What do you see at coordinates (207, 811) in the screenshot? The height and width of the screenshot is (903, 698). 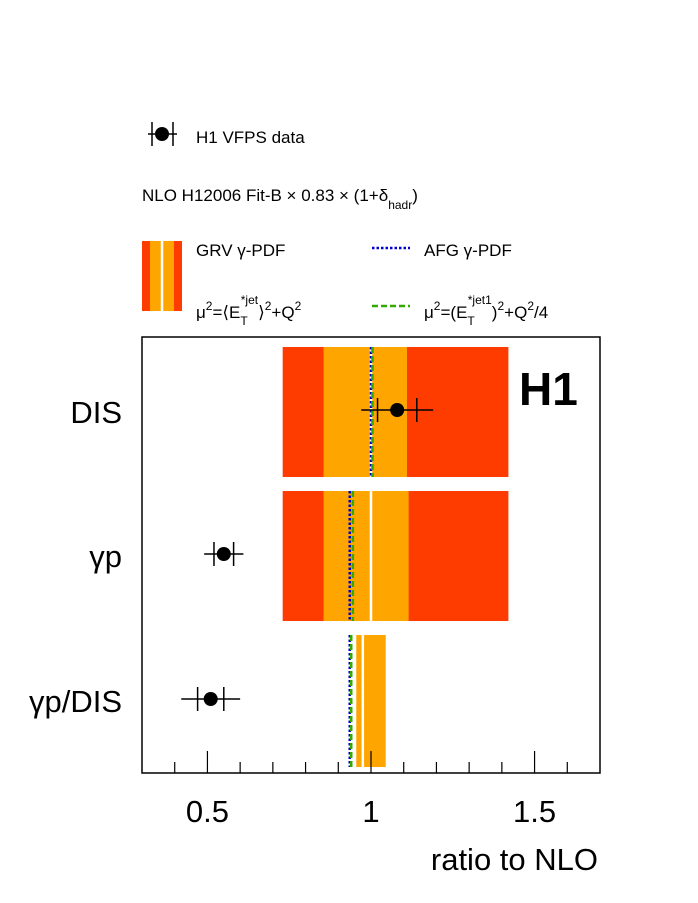 I see `x-tick-label-0: 0.5` at bounding box center [207, 811].